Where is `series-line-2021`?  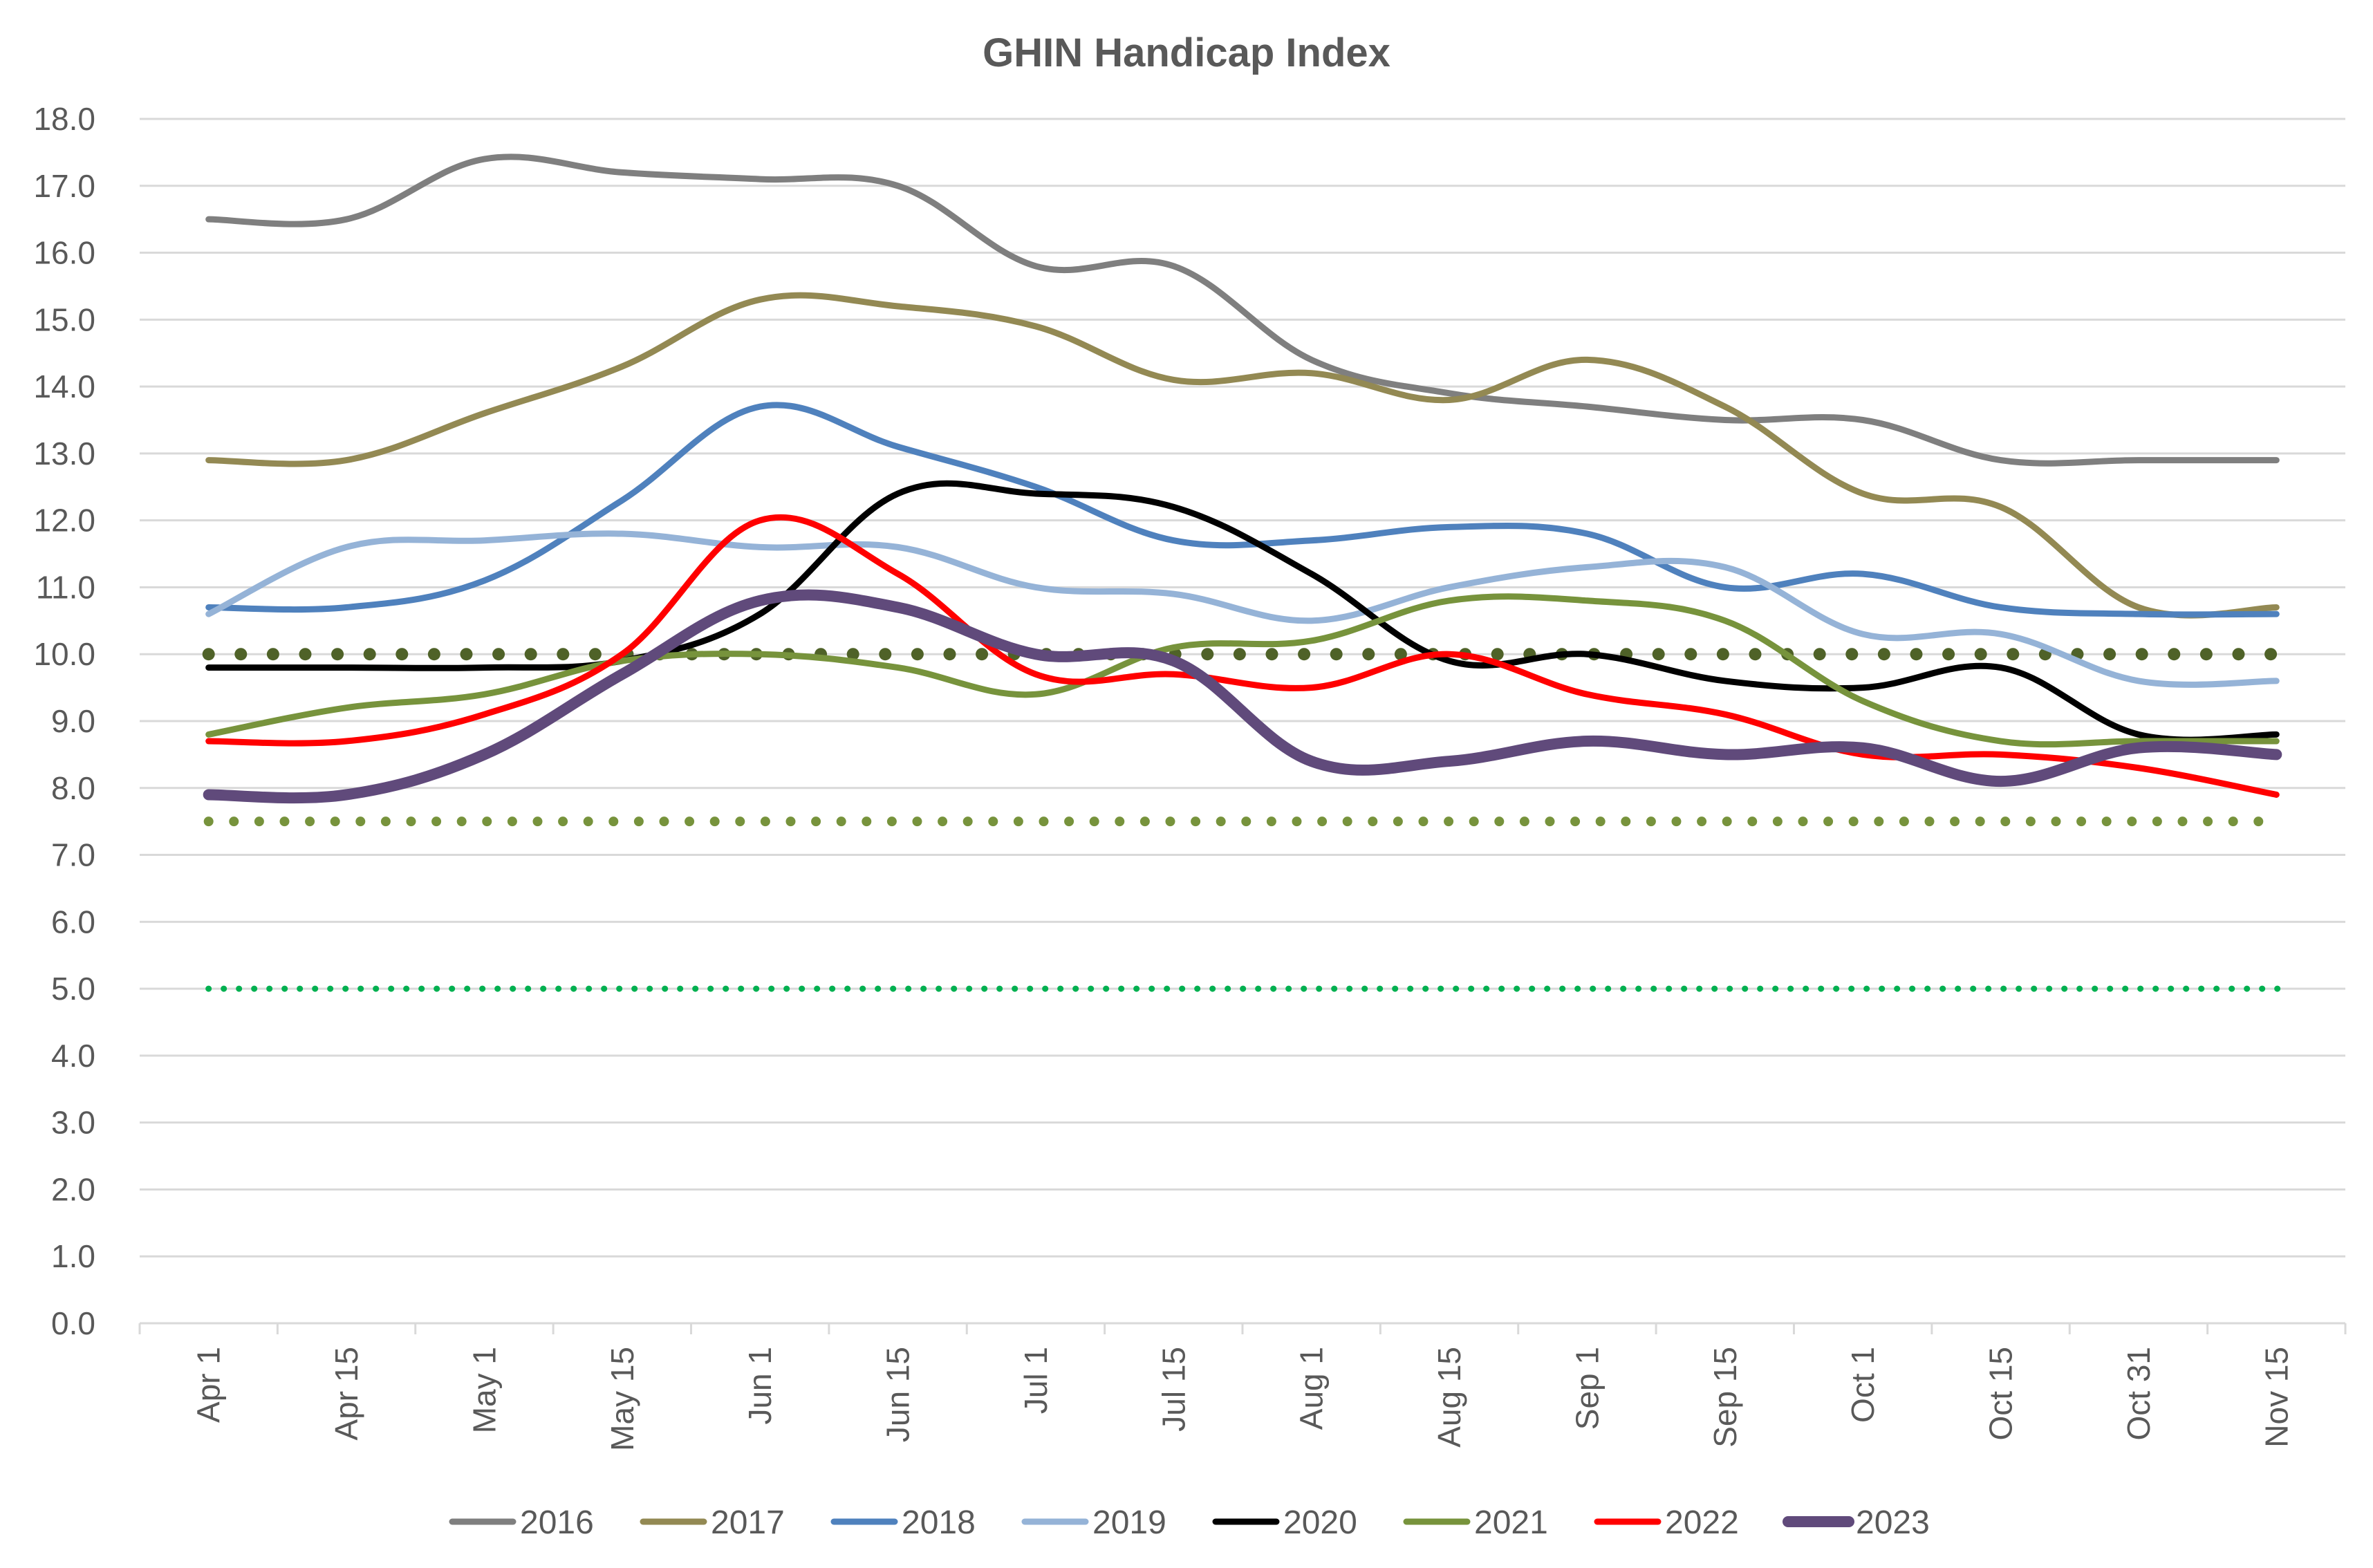 series-line-2021 is located at coordinates (1242, 670).